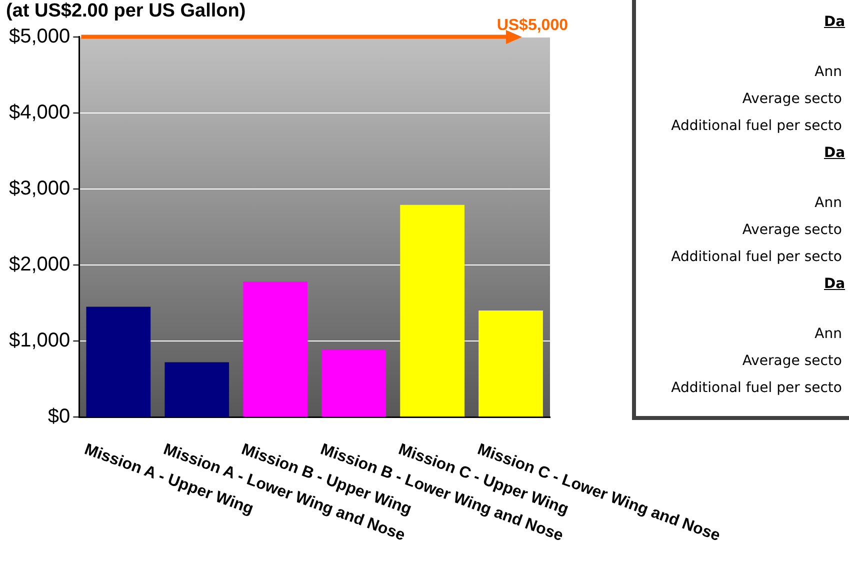 This screenshot has width=849, height=575. What do you see at coordinates (532, 25) in the screenshot?
I see `ref-line-label: US$5,000` at bounding box center [532, 25].